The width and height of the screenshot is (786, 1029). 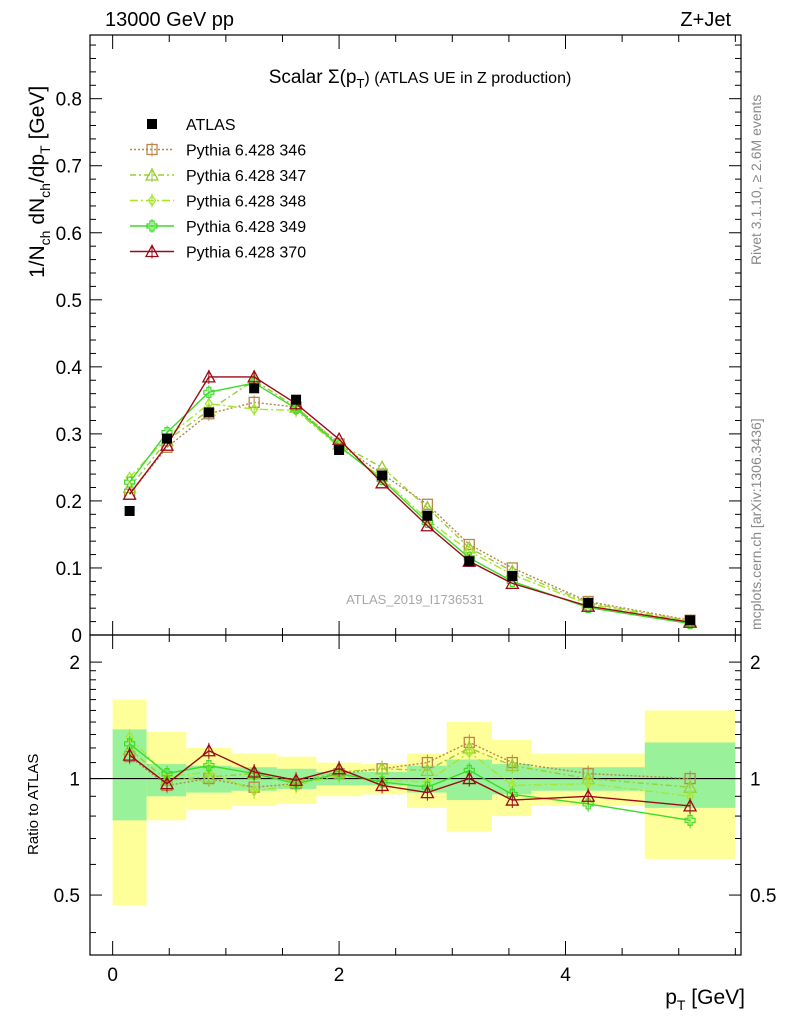 I want to click on ratio-plot-marks, so click(x=410, y=779).